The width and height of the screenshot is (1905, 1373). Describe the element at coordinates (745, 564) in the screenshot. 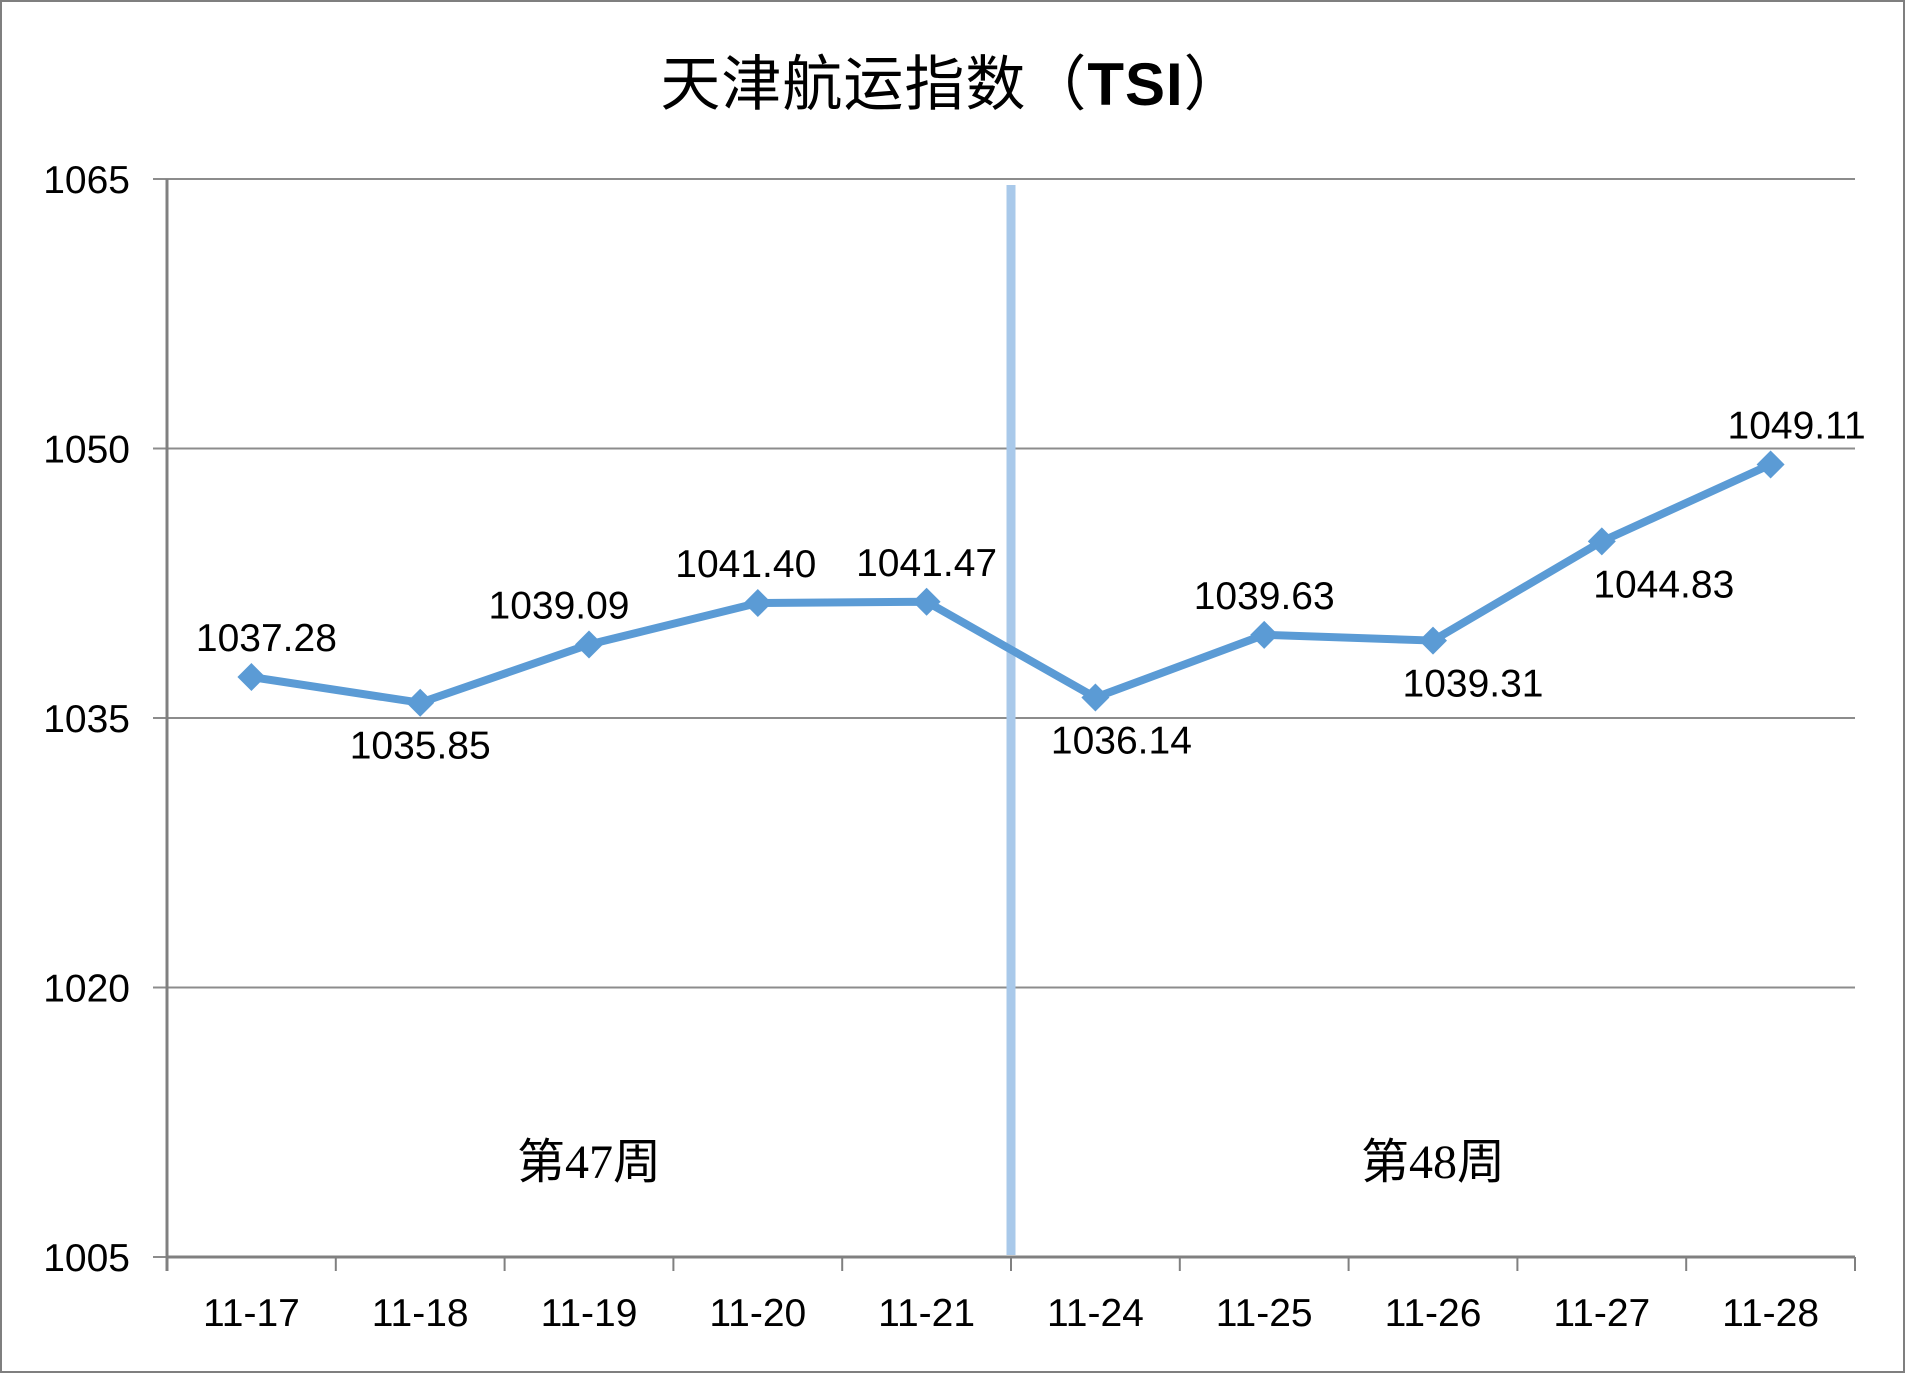

I see `data-label-11-20: 1041.40` at that location.